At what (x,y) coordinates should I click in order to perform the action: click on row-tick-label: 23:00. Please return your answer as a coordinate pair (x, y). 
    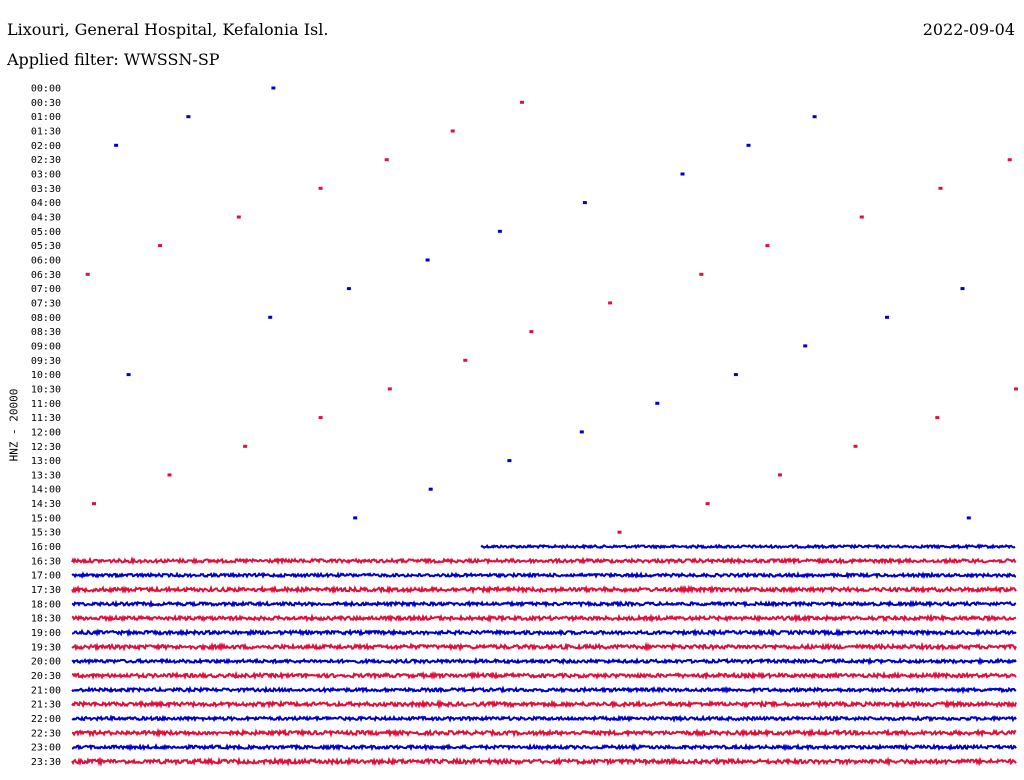
    Looking at the image, I should click on (46, 748).